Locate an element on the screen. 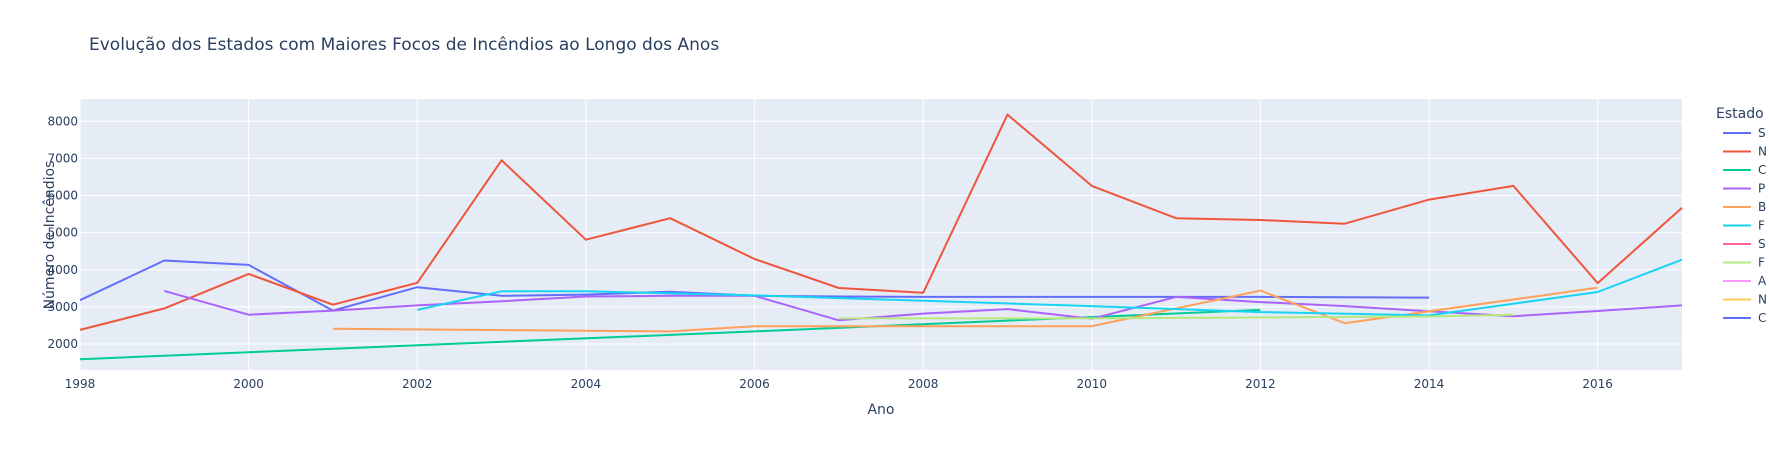 The image size is (1769, 450). x-tick-label: 2006 is located at coordinates (754, 384).